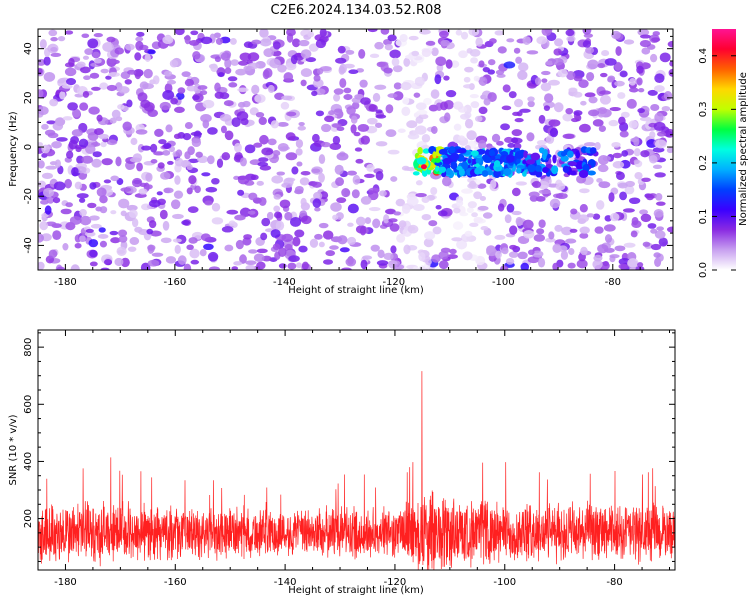  Describe the element at coordinates (393, 282) in the screenshot. I see `spectrogram-x-tick-label: -120` at that location.